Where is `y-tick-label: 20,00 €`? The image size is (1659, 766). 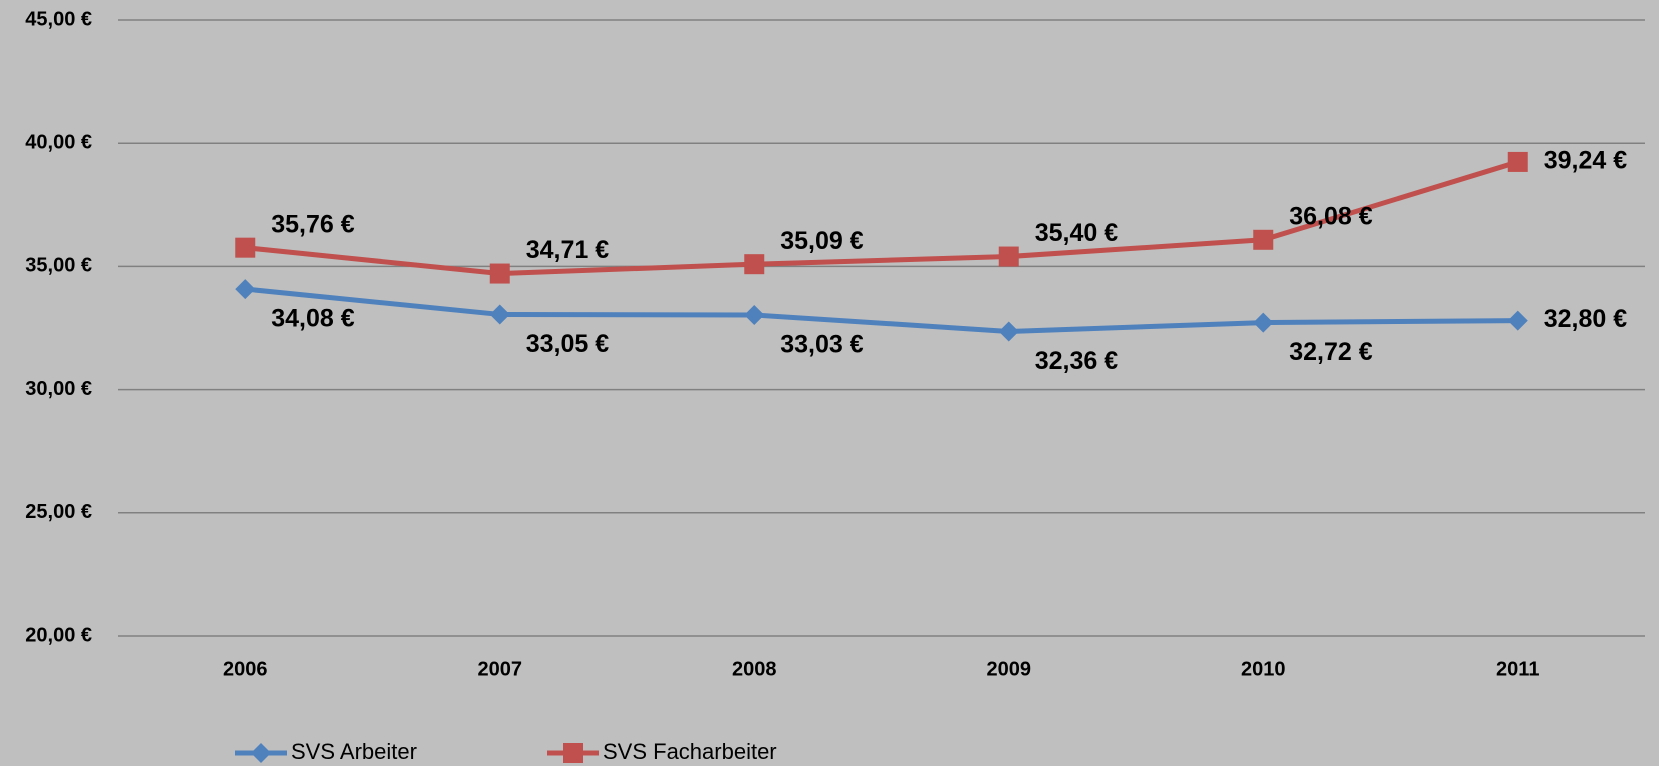
y-tick-label: 20,00 € is located at coordinates (58, 635).